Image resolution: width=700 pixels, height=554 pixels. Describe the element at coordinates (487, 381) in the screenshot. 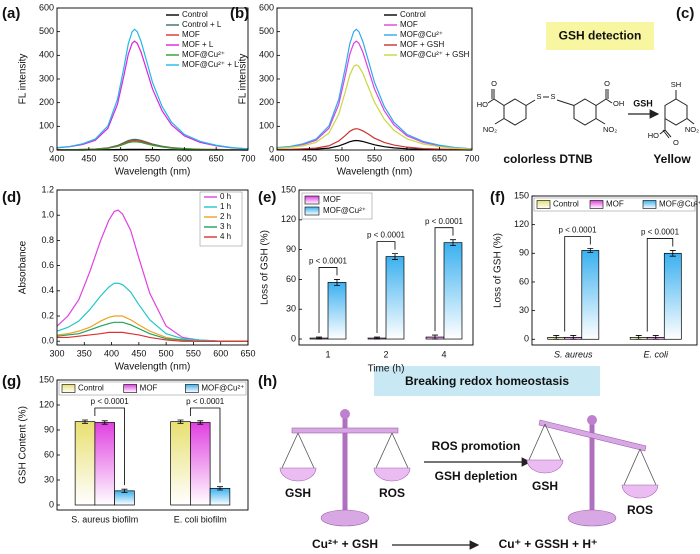

I see `title-box` at that location.